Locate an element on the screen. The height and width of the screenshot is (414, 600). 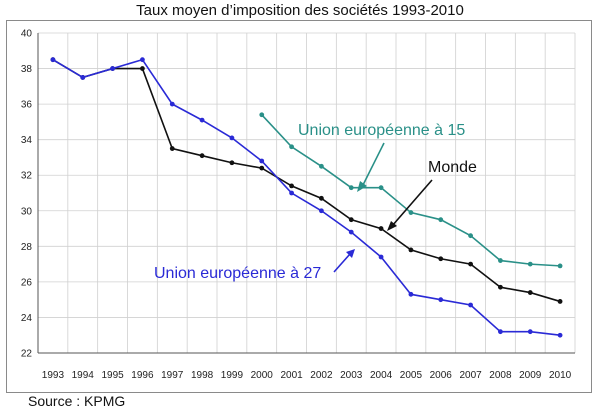
x-tick-label: 2000 is located at coordinates (262, 375).